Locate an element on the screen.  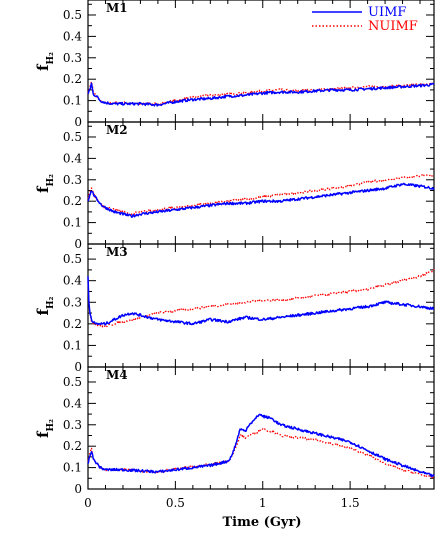
panel-label: M4 is located at coordinates (117, 375).